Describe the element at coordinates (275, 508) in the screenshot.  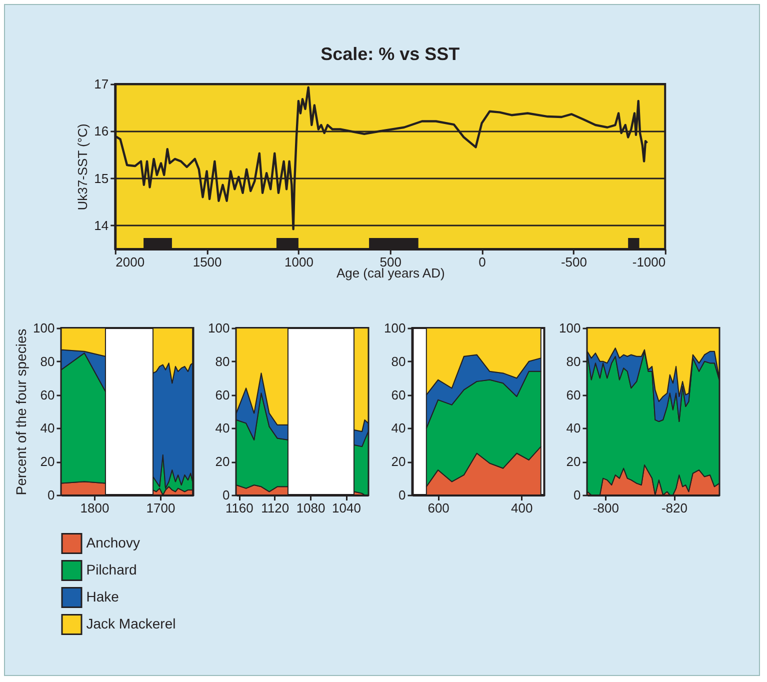
I see `x-tick-label: 1120` at that location.